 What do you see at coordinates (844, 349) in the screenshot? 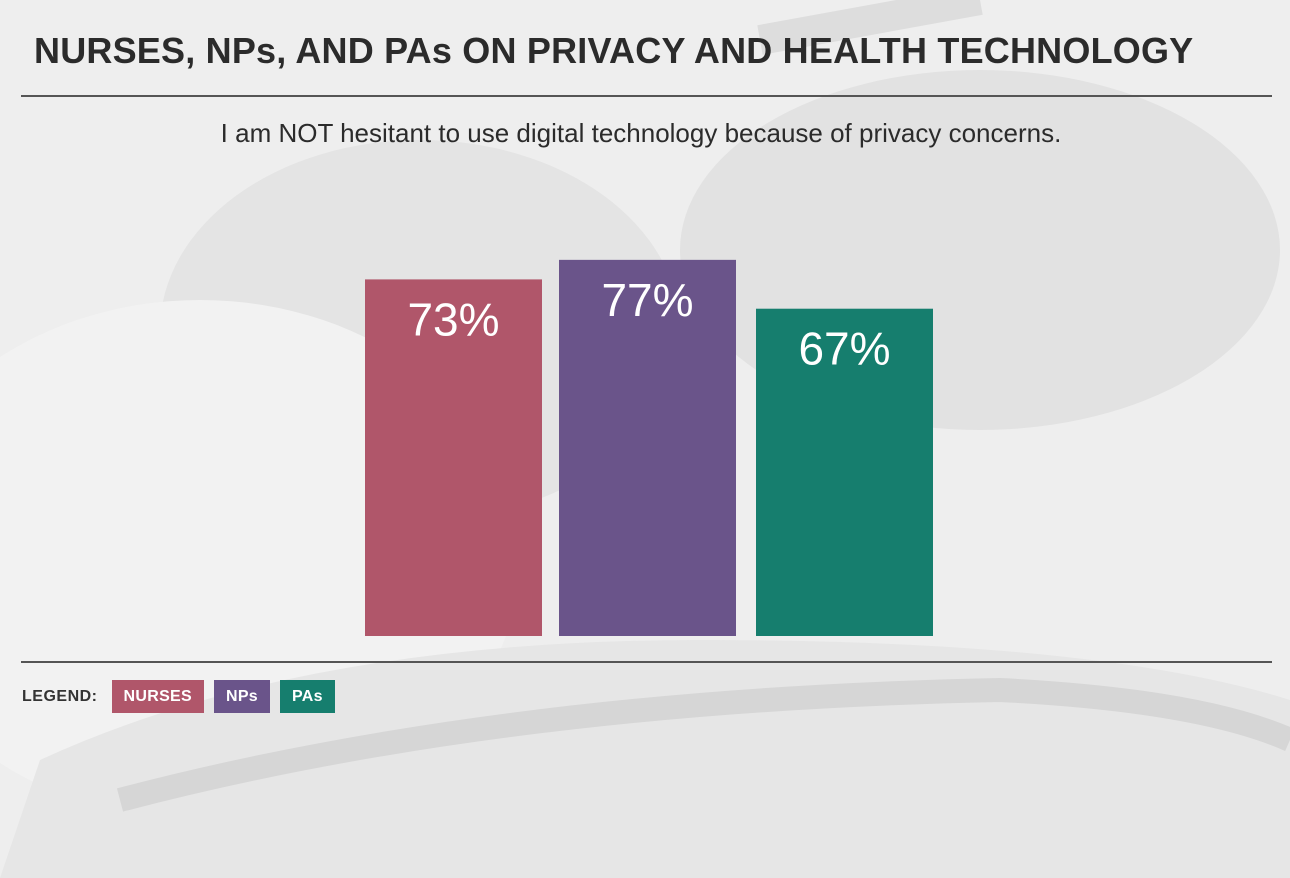
I see `bar-value-label-pas: 67%` at bounding box center [844, 349].